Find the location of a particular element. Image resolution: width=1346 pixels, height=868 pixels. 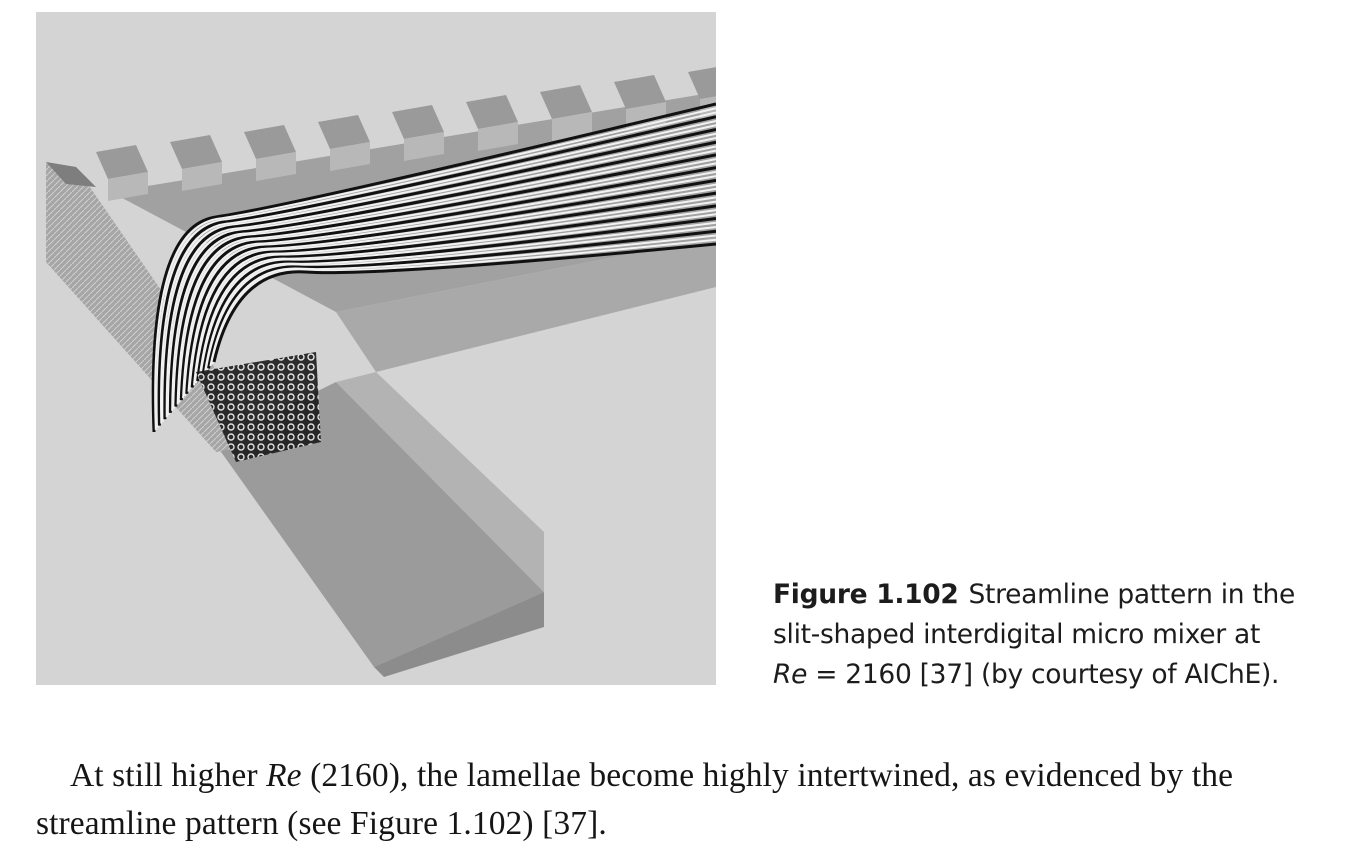

figure-label: Figure 1.102 is located at coordinates (866, 594).